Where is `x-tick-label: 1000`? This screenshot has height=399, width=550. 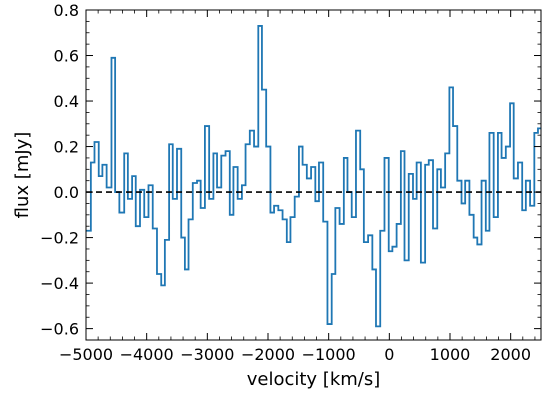 x-tick-label: 1000 is located at coordinates (450, 354).